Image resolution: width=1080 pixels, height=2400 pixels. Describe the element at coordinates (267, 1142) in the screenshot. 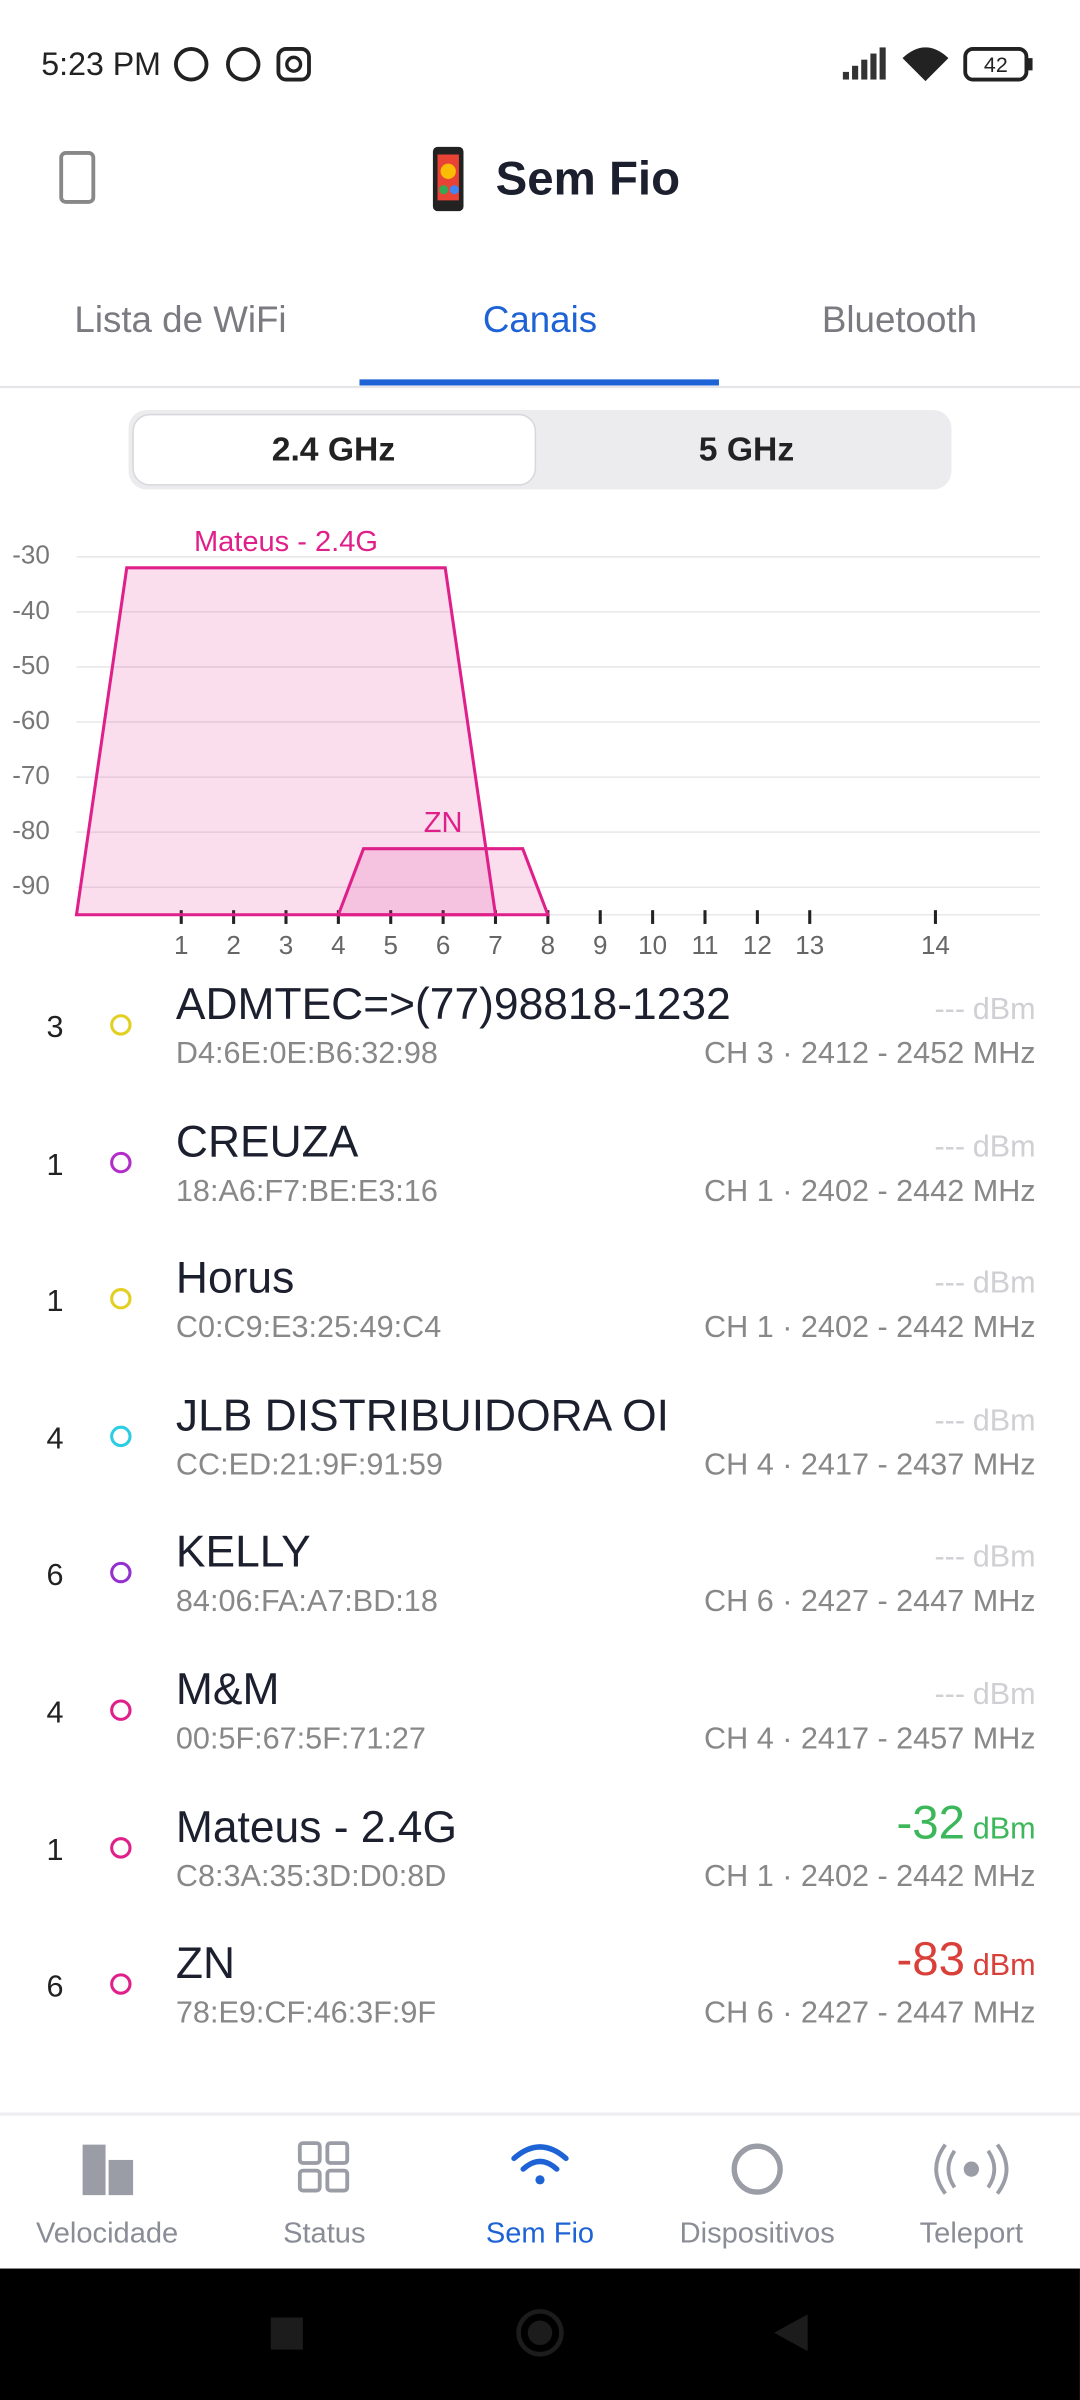

I see `network-name: CREUZA` at that location.